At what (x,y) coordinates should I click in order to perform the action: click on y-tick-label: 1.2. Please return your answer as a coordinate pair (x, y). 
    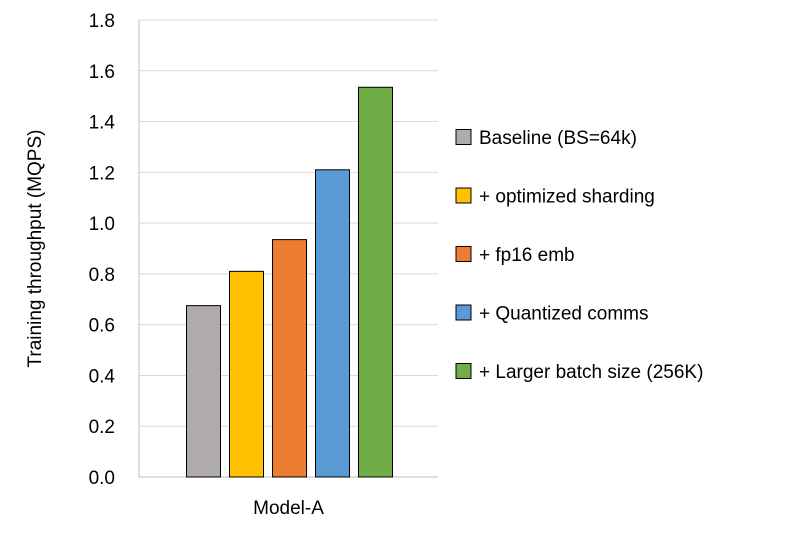
    Looking at the image, I should click on (102, 173).